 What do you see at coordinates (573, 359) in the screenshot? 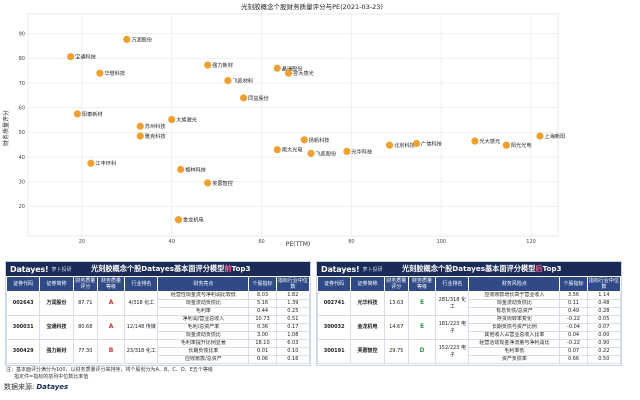
I see `metric-value: 0.66` at bounding box center [573, 359].